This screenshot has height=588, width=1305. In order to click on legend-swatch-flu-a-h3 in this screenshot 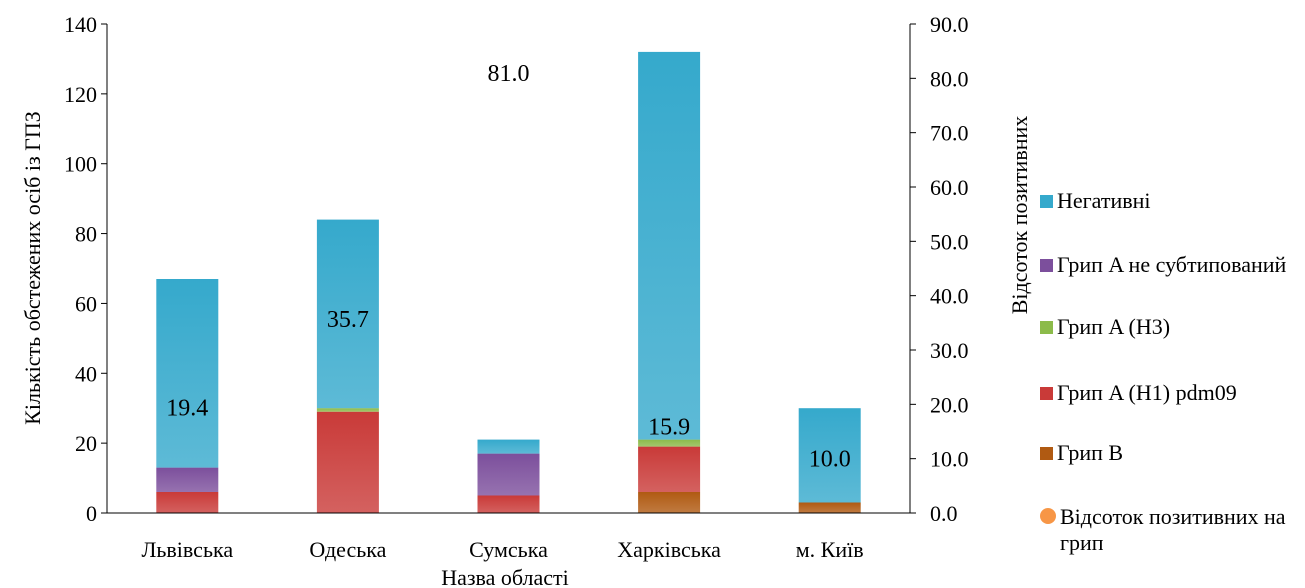, I will do `click(1046, 327)`.